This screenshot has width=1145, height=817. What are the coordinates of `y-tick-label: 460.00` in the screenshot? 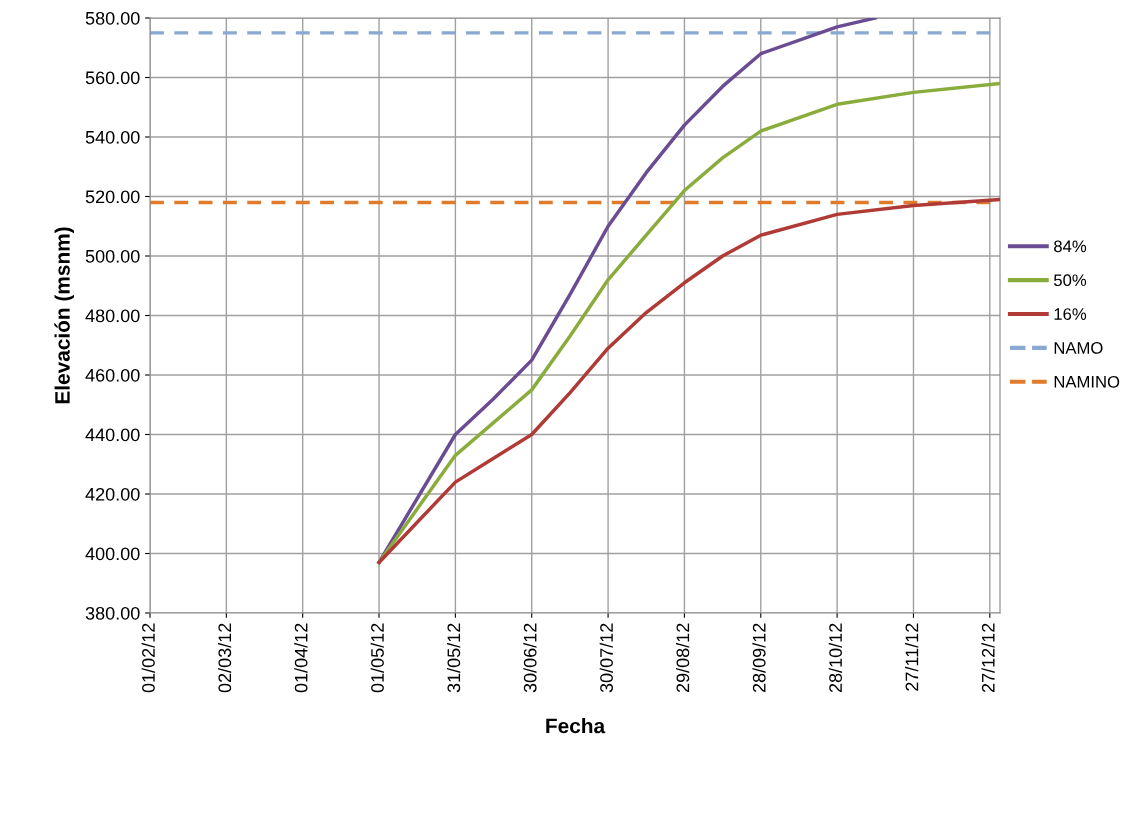 It's located at (112, 375).